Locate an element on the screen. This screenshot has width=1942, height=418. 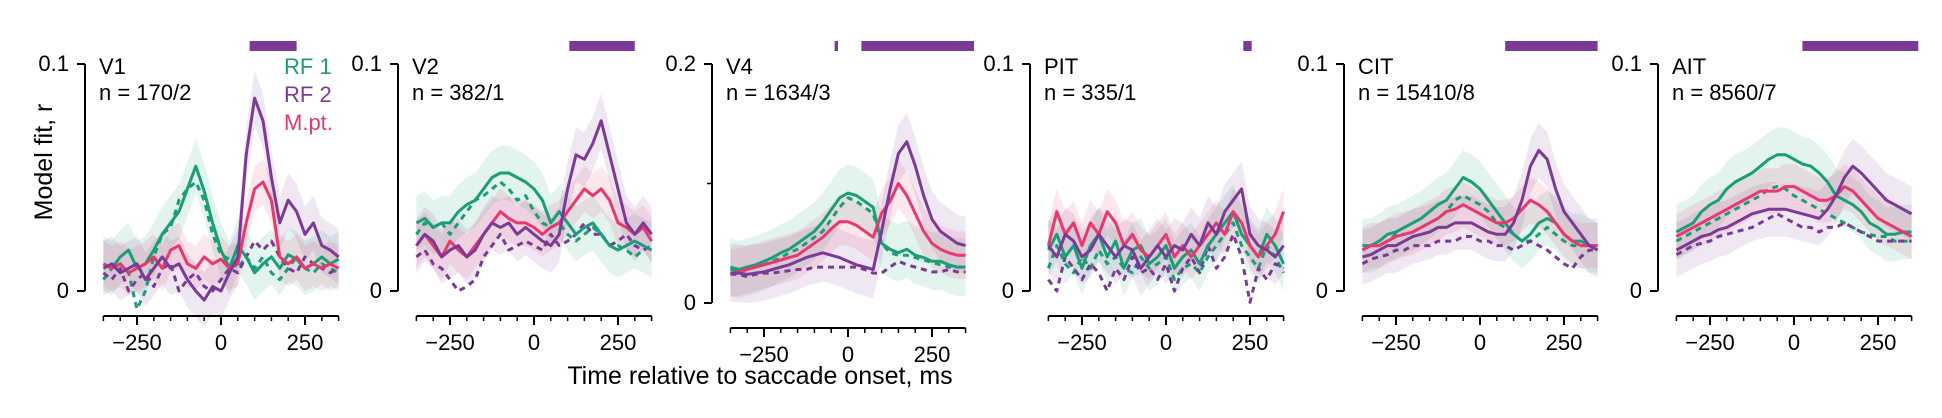
panel-title: V2 is located at coordinates (425, 66).